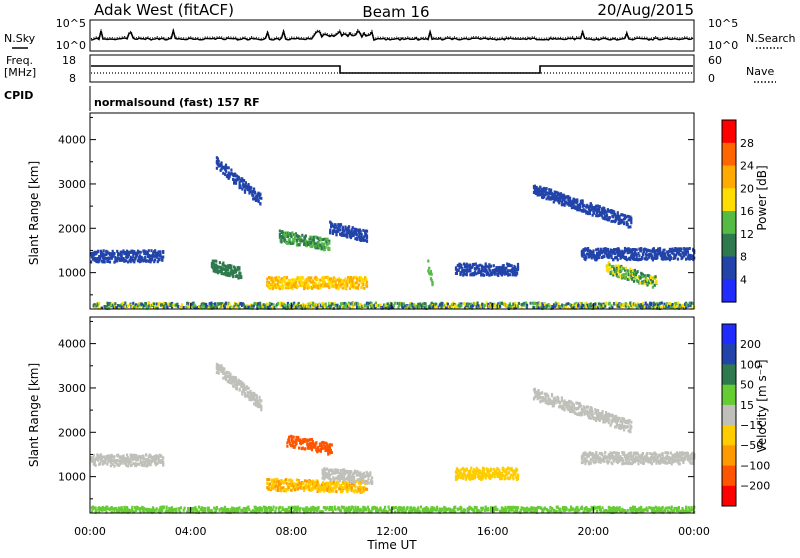 The height and width of the screenshot is (558, 800). Describe the element at coordinates (72, 184) in the screenshot. I see `power-ytick-label: 3000` at that location.